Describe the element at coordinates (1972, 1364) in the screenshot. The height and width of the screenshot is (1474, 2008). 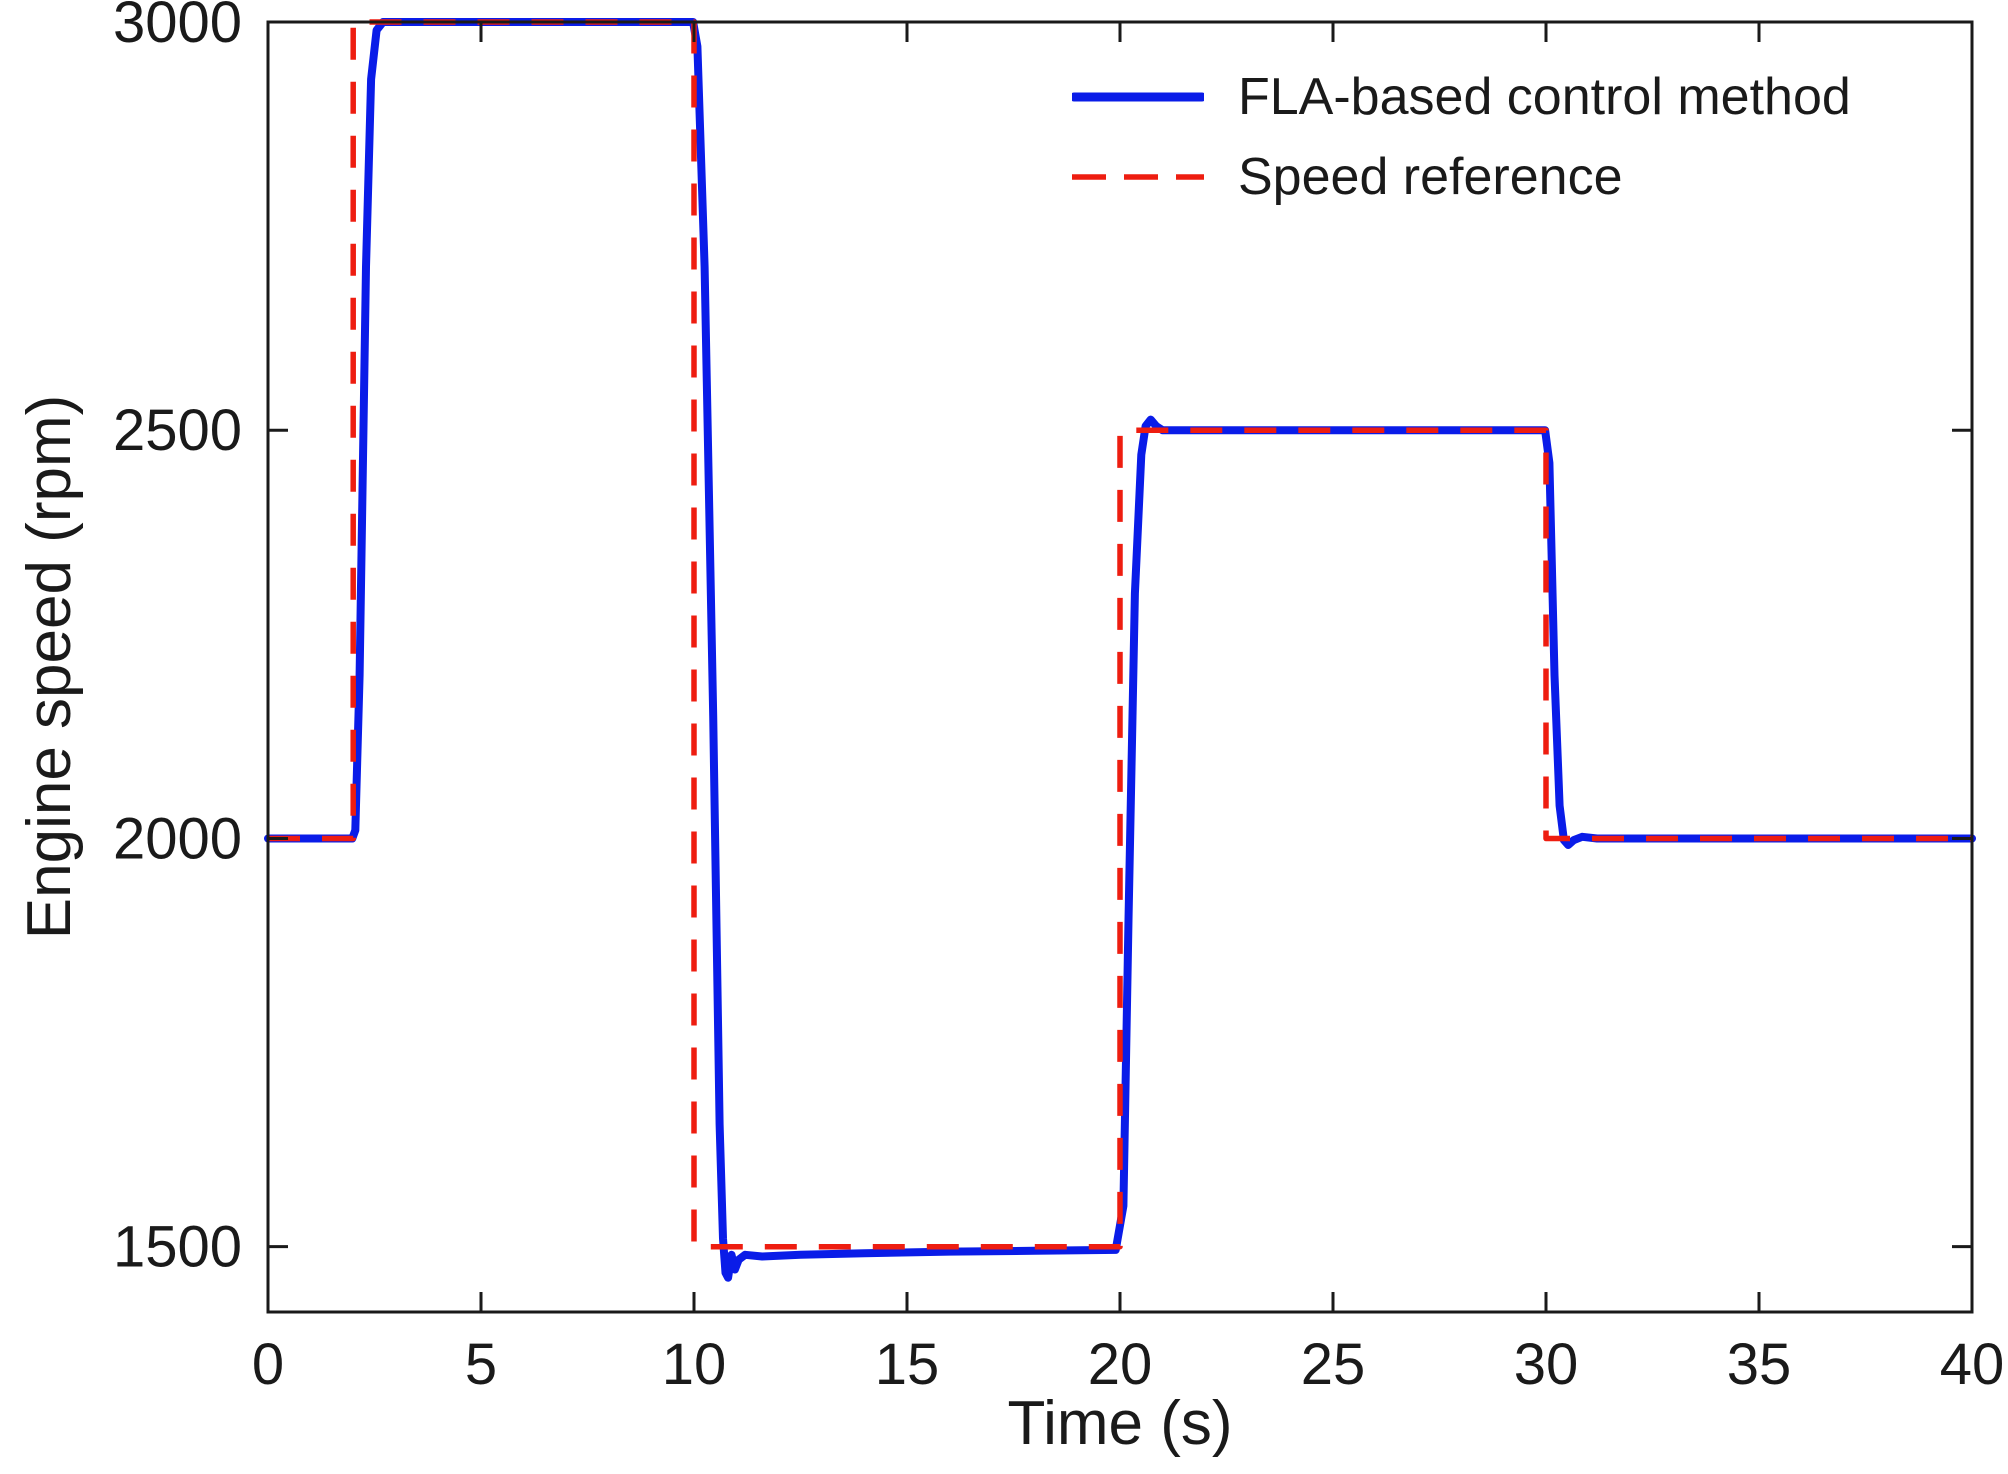
I see `x-tick-label: 40` at that location.